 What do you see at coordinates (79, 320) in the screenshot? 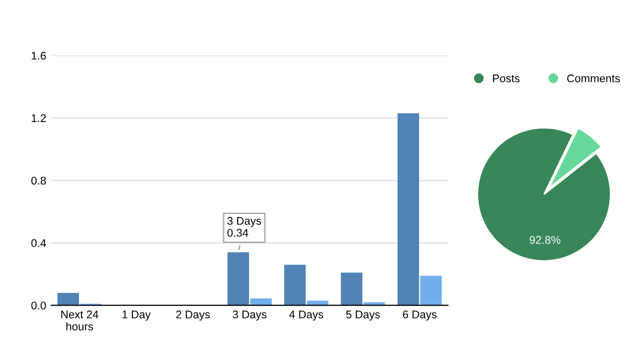
I see `x-tick-label: Next 24 hours` at bounding box center [79, 320].